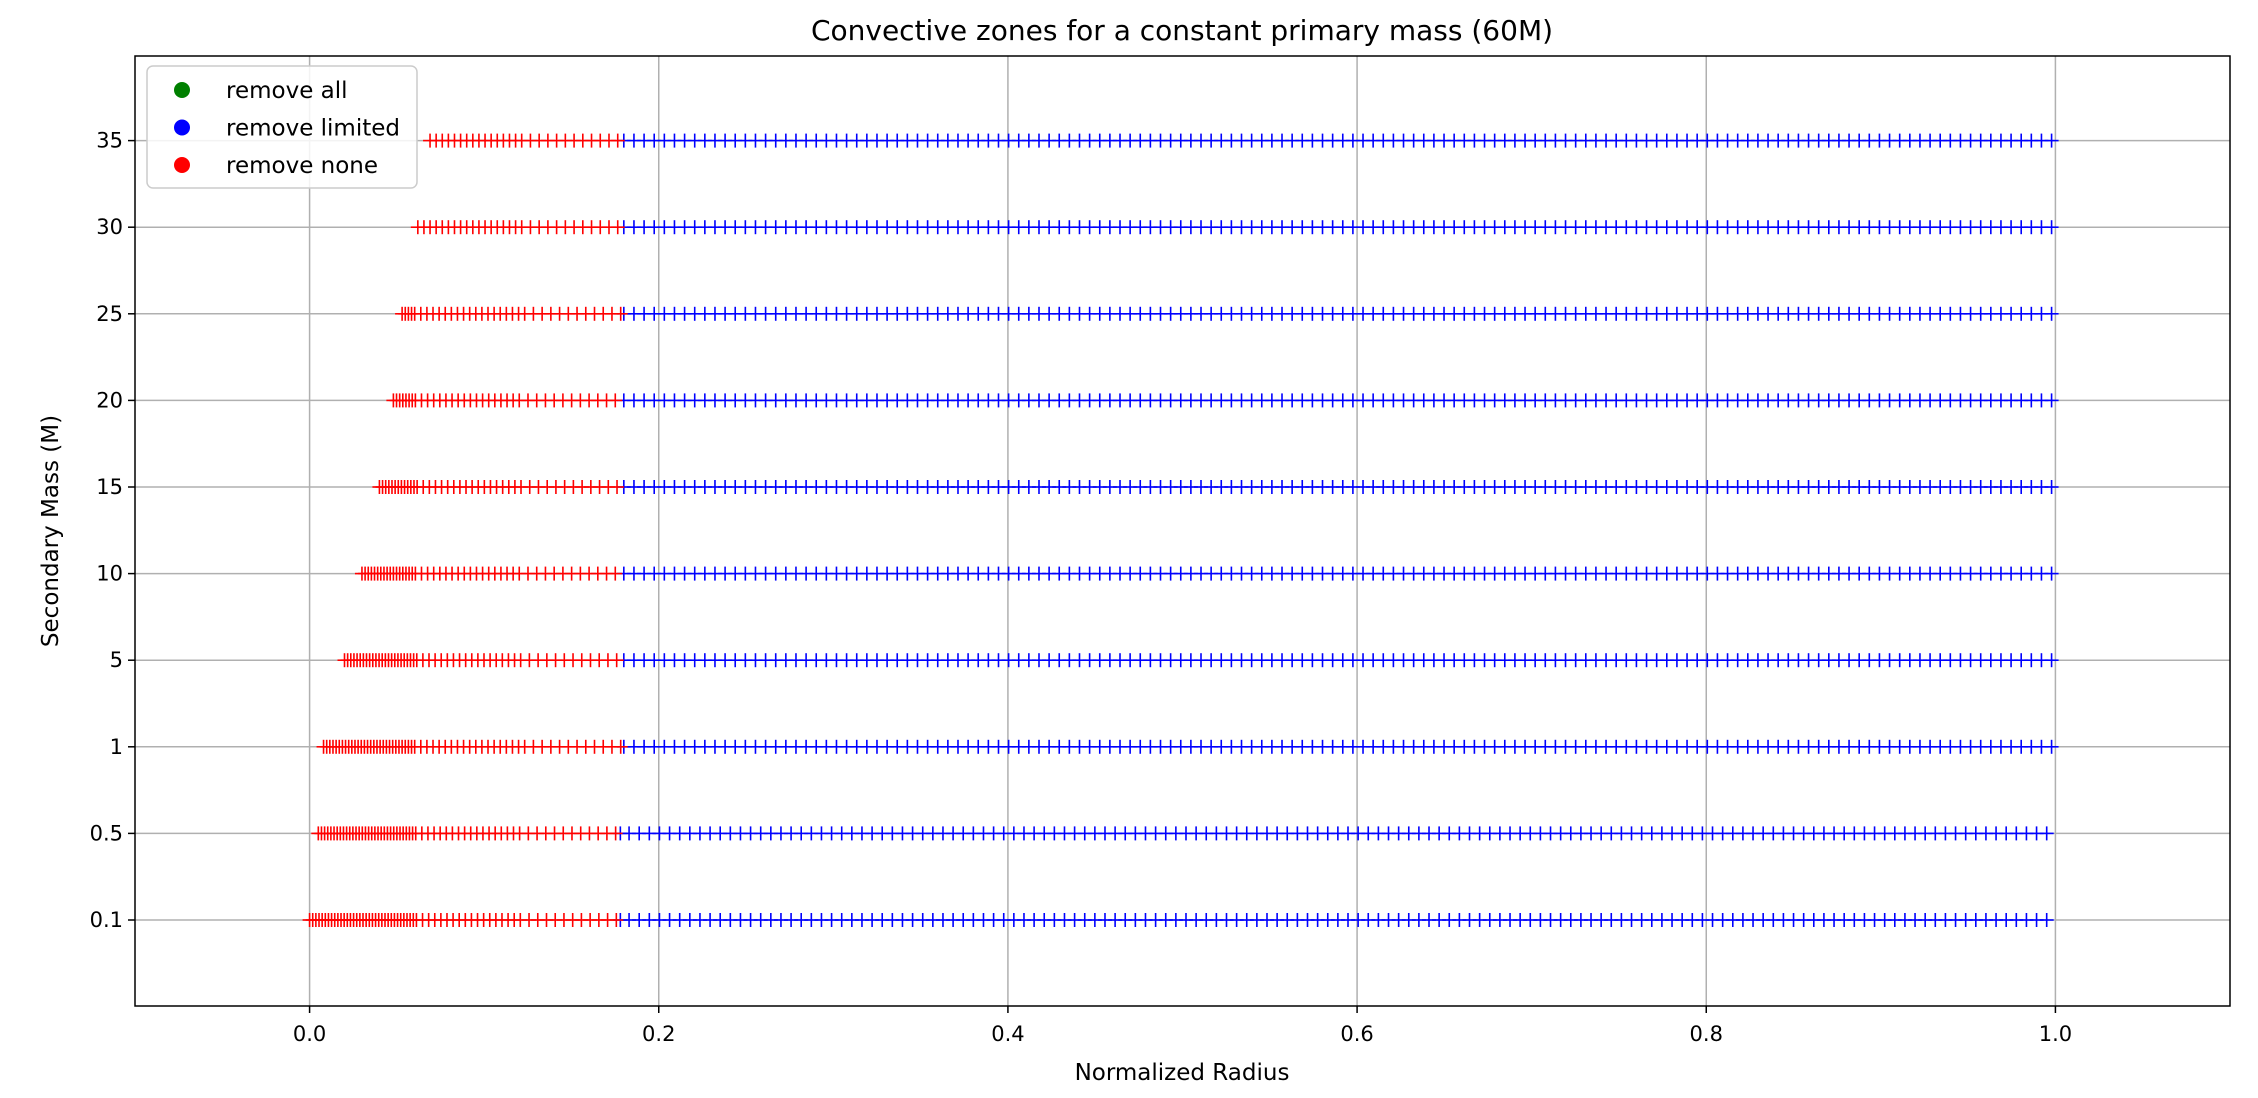 The width and height of the screenshot is (2258, 1098). What do you see at coordinates (106, 833) in the screenshot?
I see `y-tick-label: 0.5` at bounding box center [106, 833].